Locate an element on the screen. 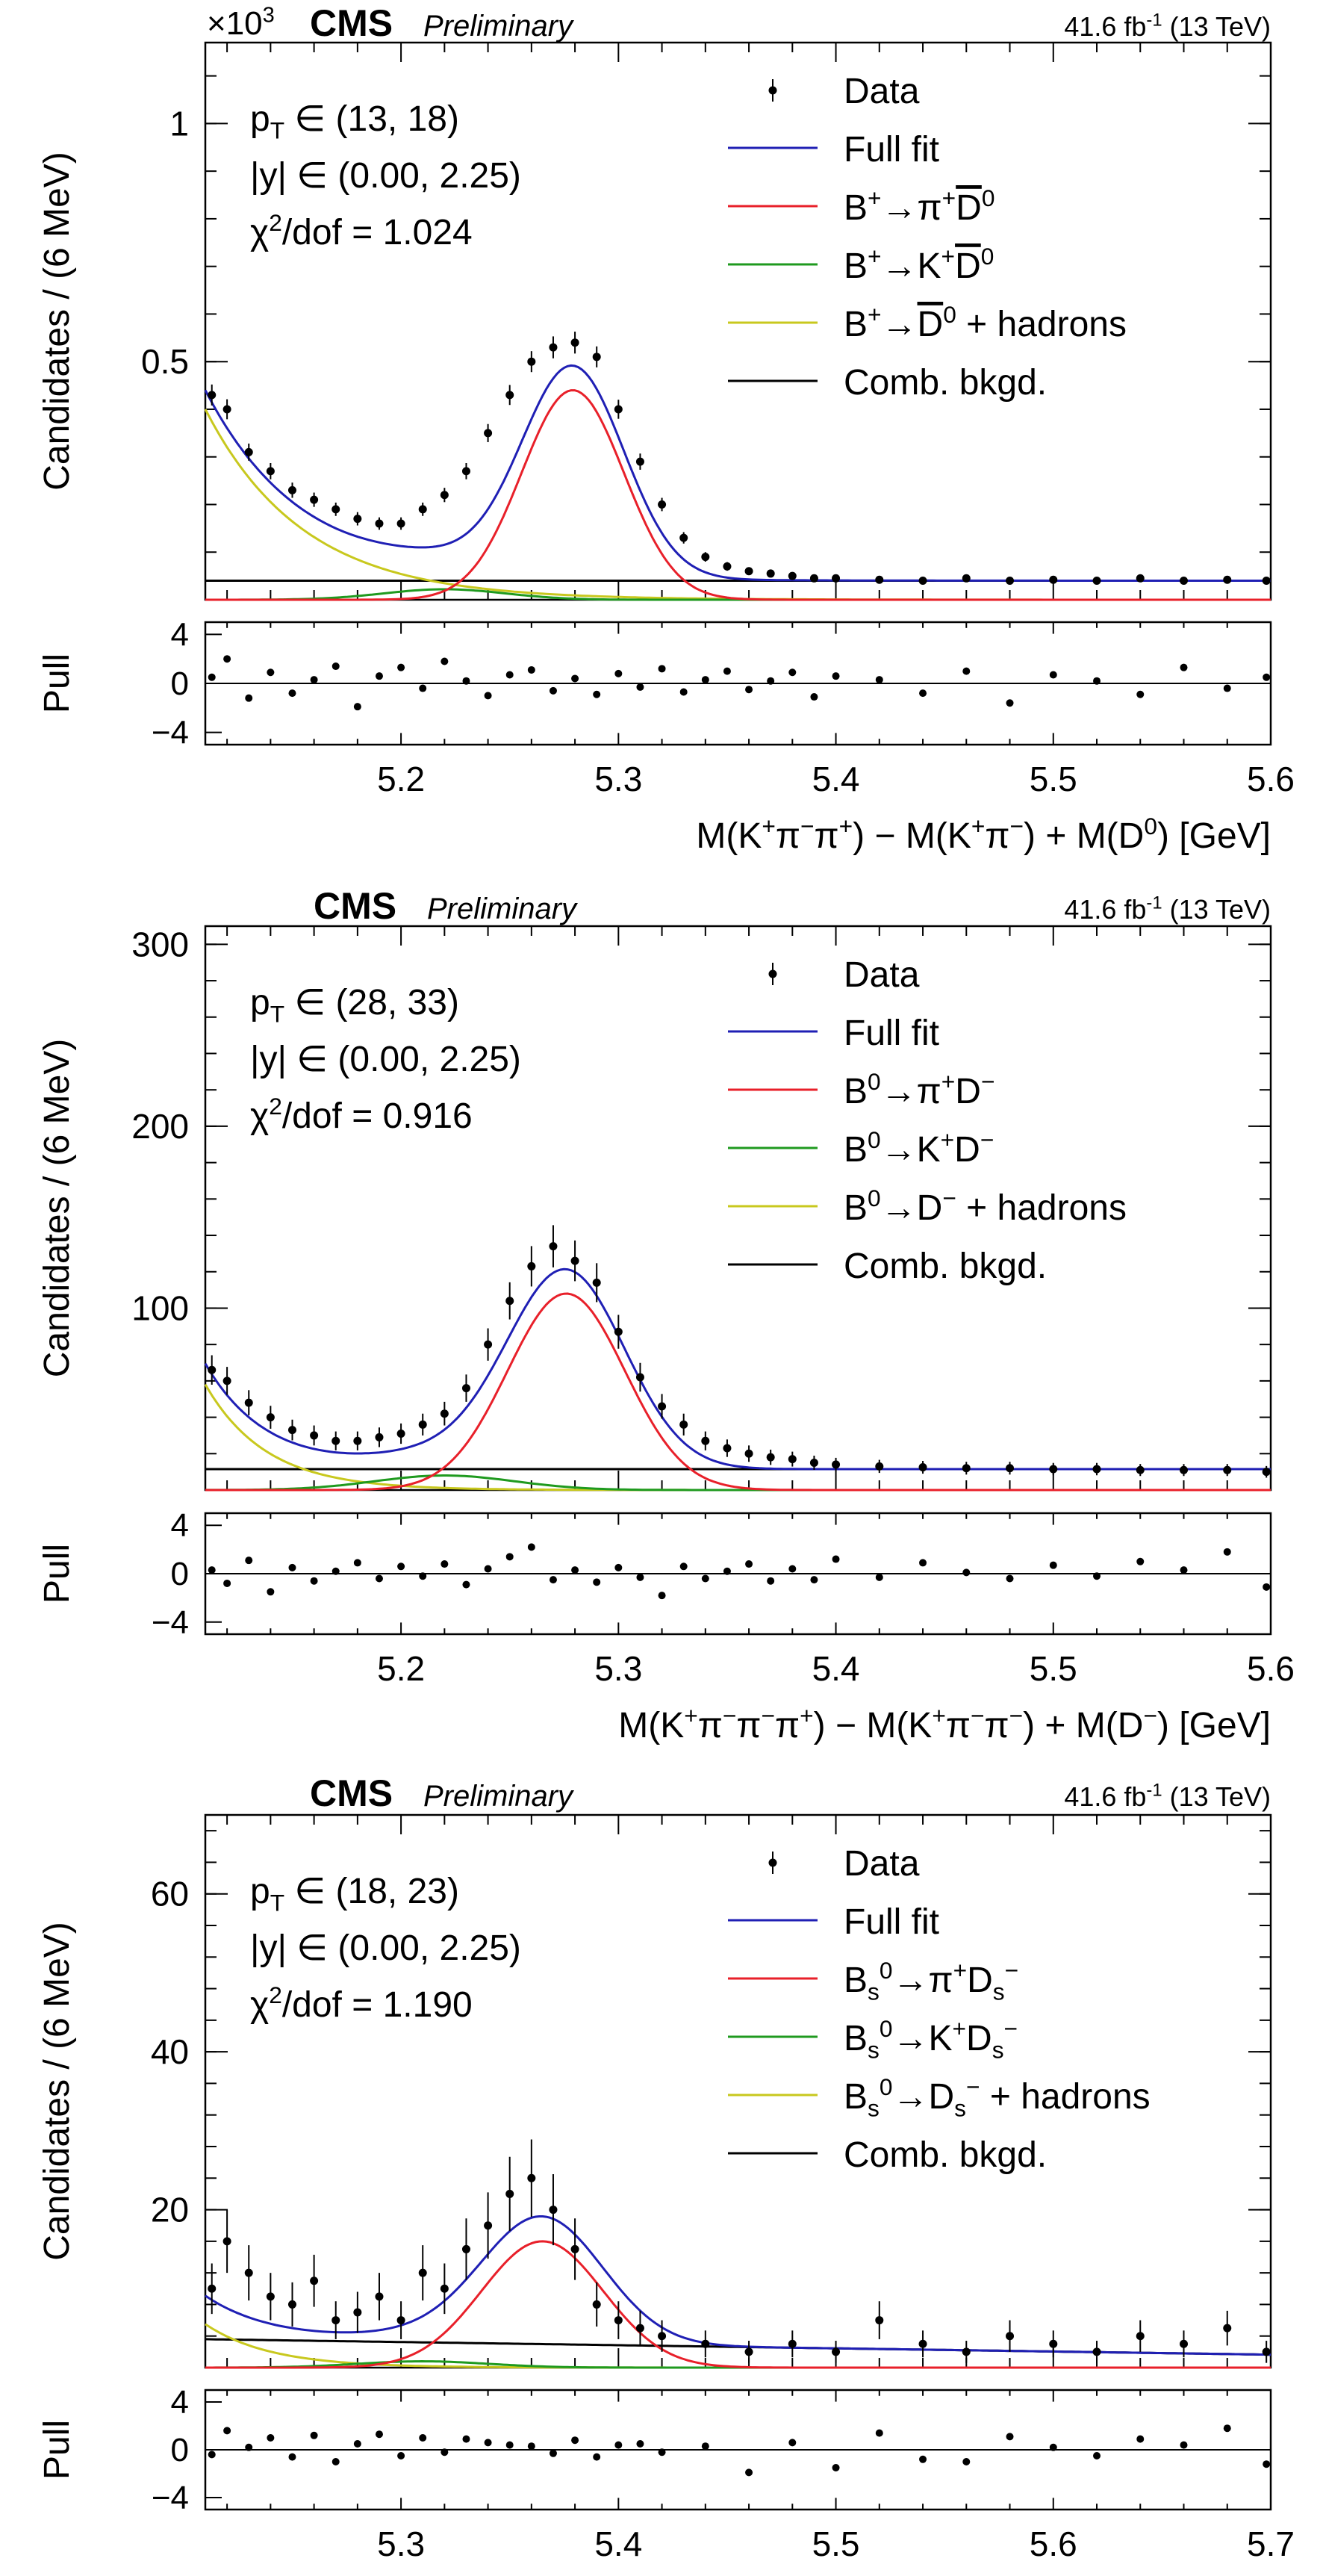 The height and width of the screenshot is (2576, 1323). x-tick-label: 5.5 is located at coordinates (836, 2543).